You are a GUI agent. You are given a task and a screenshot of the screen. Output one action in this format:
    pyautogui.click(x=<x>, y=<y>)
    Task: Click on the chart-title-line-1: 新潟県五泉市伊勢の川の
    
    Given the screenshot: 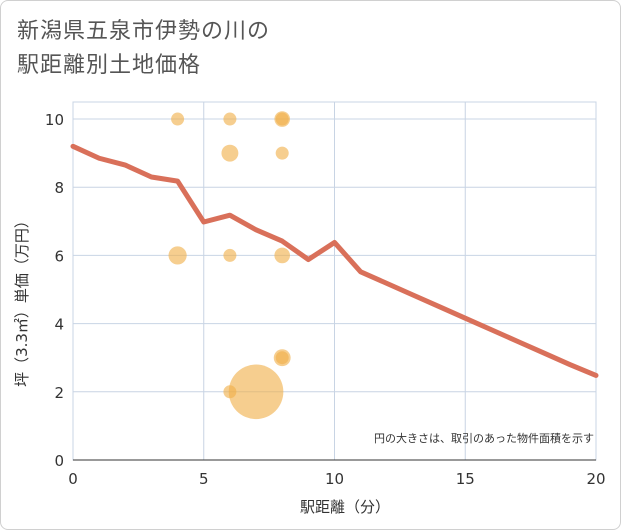 What is the action you would take?
    pyautogui.click(x=144, y=31)
    